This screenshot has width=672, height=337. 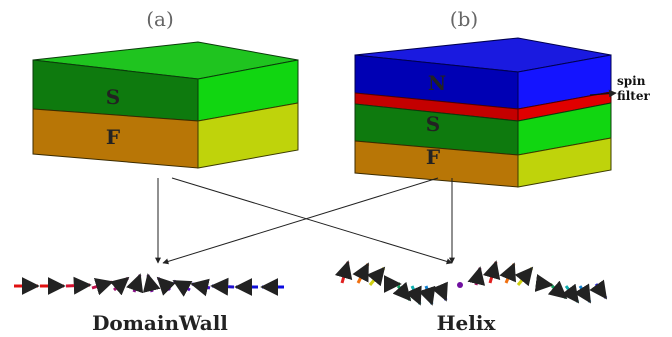 What do you see at coordinates (248, 135) in the screenshot?
I see `f-layer-side` at bounding box center [248, 135].